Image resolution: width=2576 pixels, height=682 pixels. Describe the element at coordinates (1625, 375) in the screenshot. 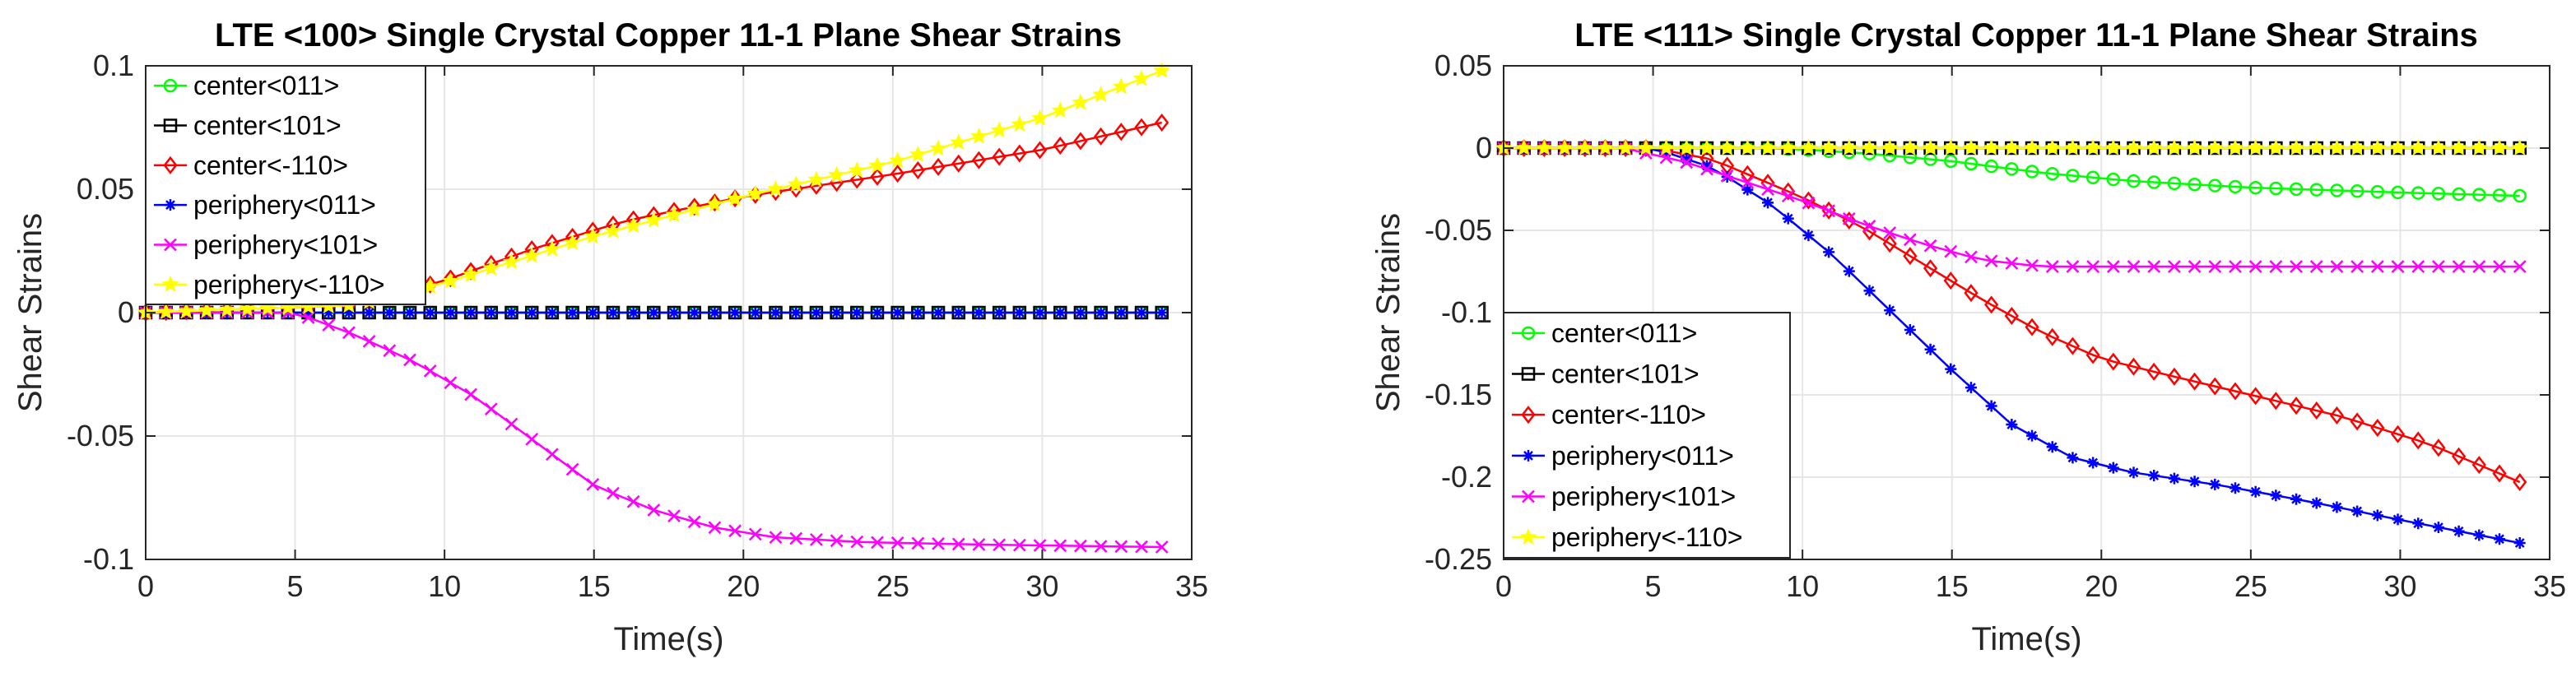

I see `legend-label: center<101>` at that location.